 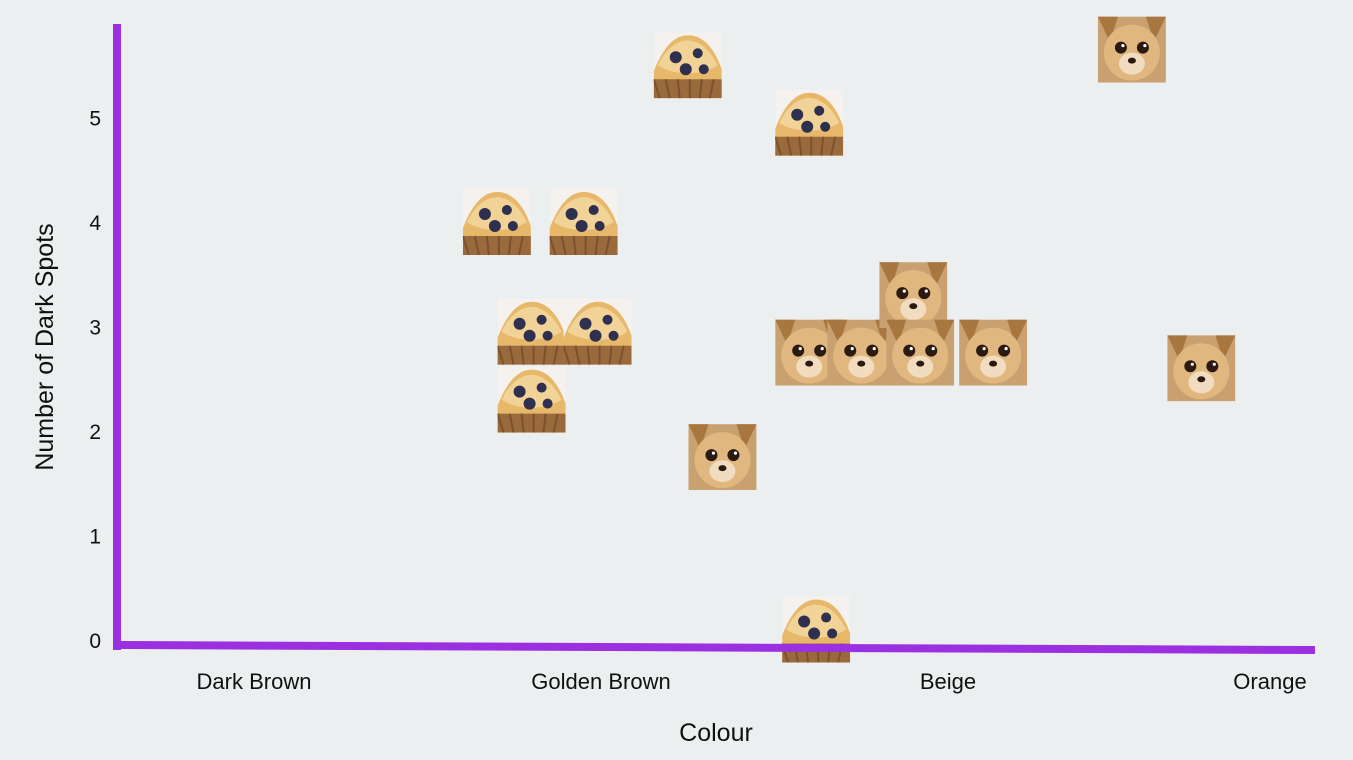 I want to click on x-tick-label: Beige, so click(x=948, y=681).